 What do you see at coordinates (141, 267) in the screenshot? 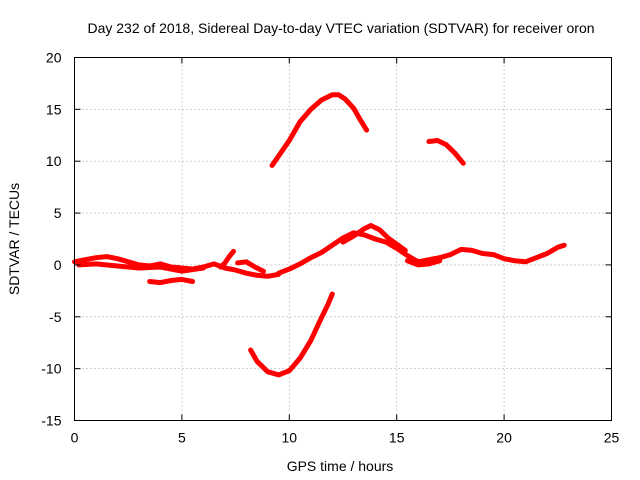
I see `series-line-arc-main-b` at bounding box center [141, 267].